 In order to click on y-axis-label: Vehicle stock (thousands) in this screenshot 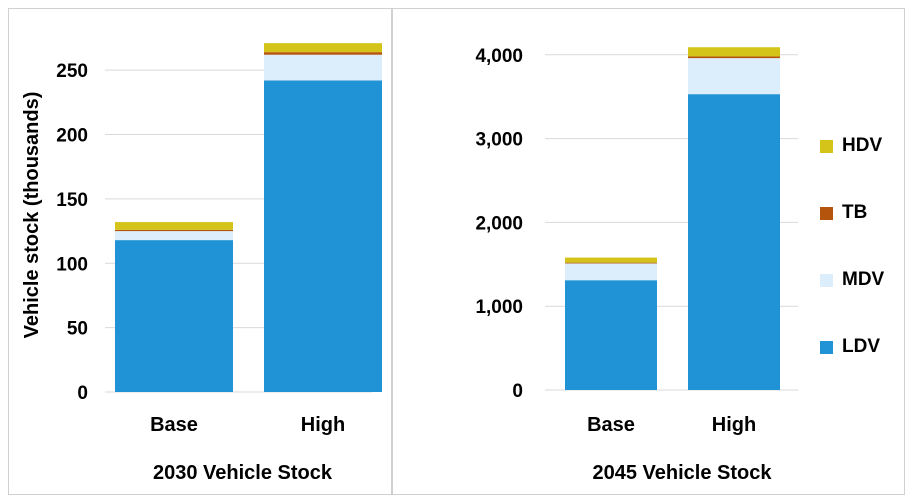, I will do `click(32, 215)`.